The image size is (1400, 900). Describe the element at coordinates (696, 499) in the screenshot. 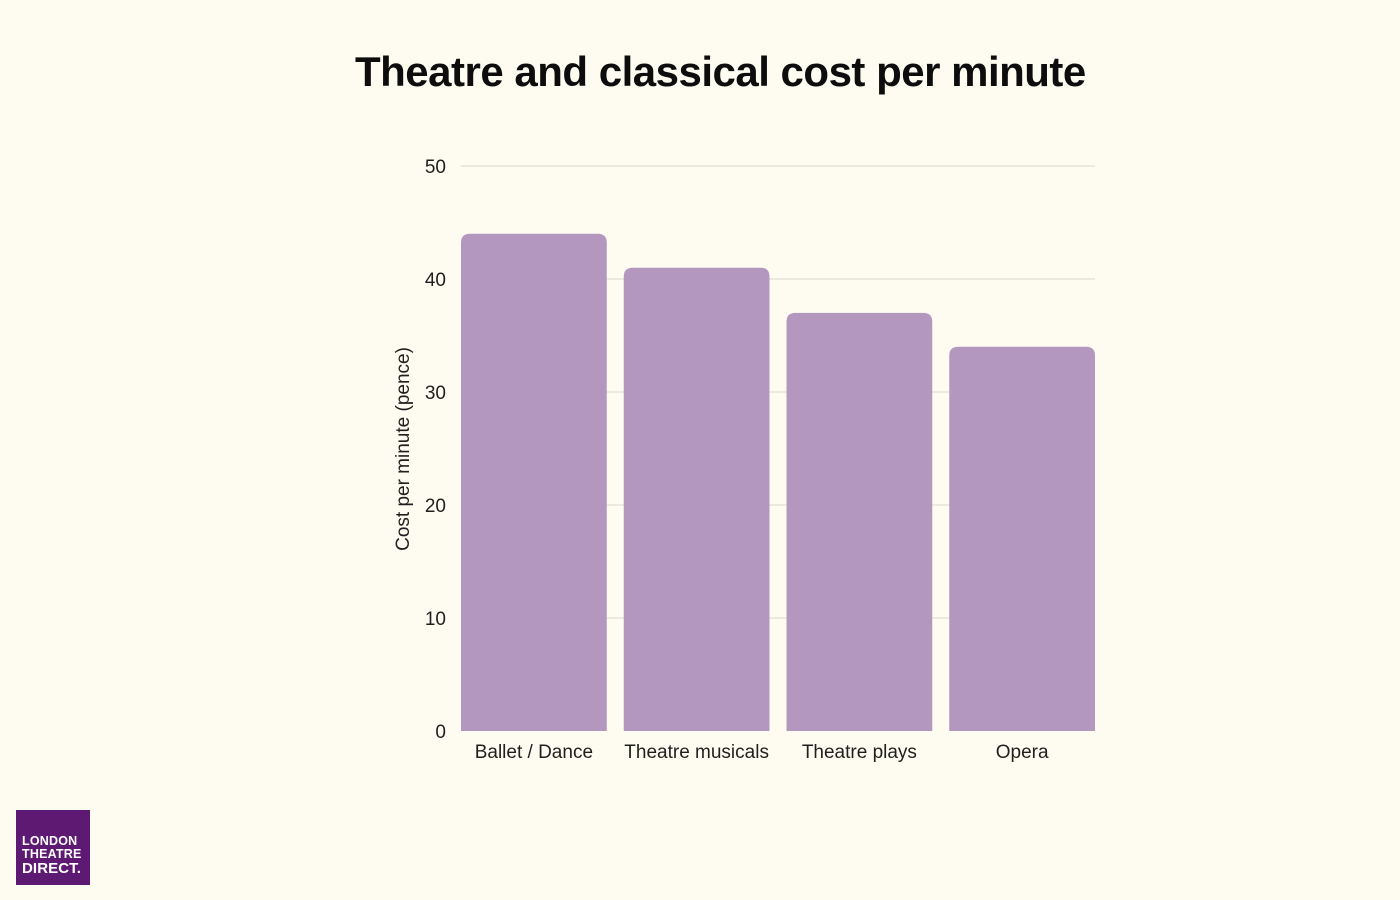

I see `bar-theatre-musicals` at that location.